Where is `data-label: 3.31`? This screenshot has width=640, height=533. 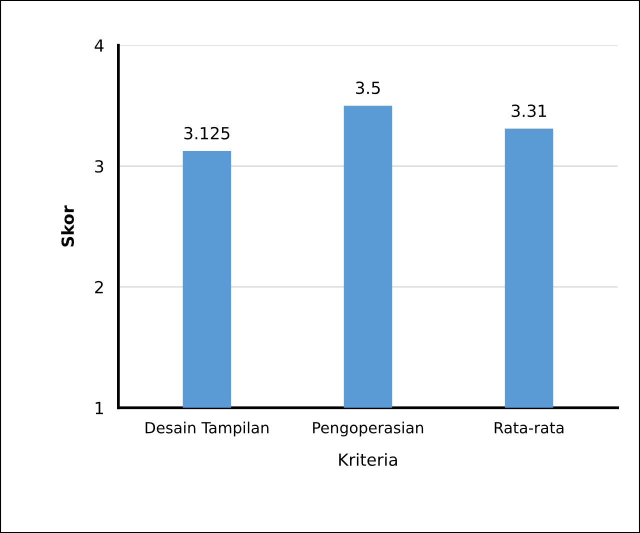
data-label: 3.31 is located at coordinates (529, 111).